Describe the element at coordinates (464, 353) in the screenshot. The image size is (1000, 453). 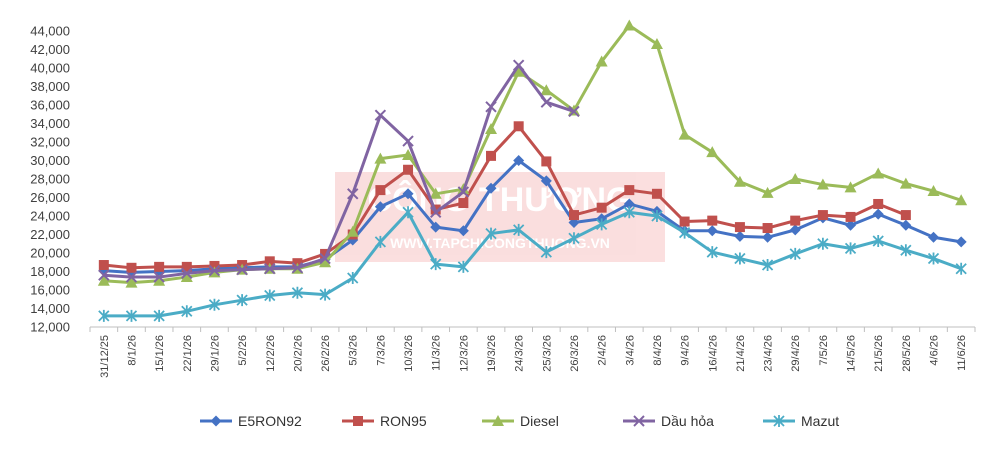
I see `x-tick-label: 12/3/26` at that location.